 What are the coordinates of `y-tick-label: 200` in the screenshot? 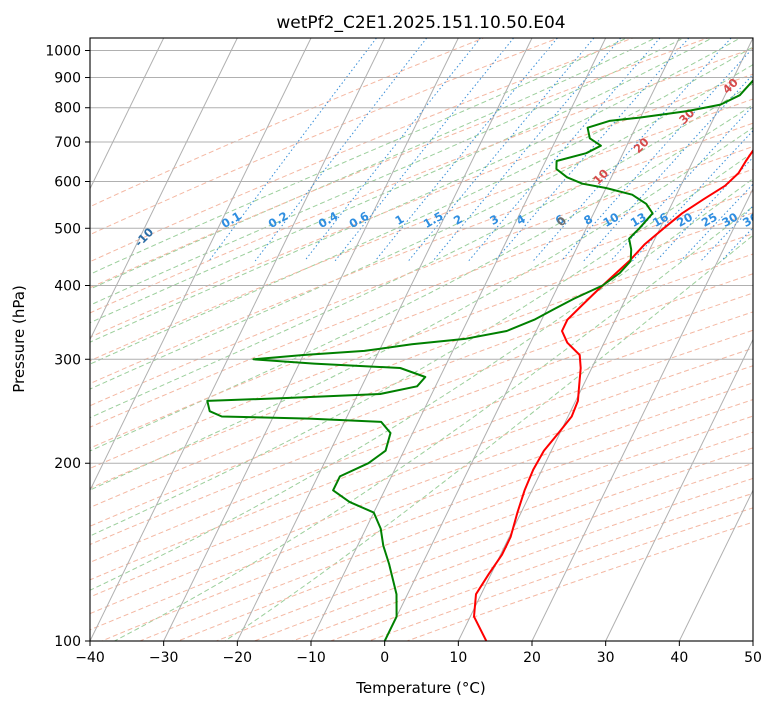 It's located at (67, 464).